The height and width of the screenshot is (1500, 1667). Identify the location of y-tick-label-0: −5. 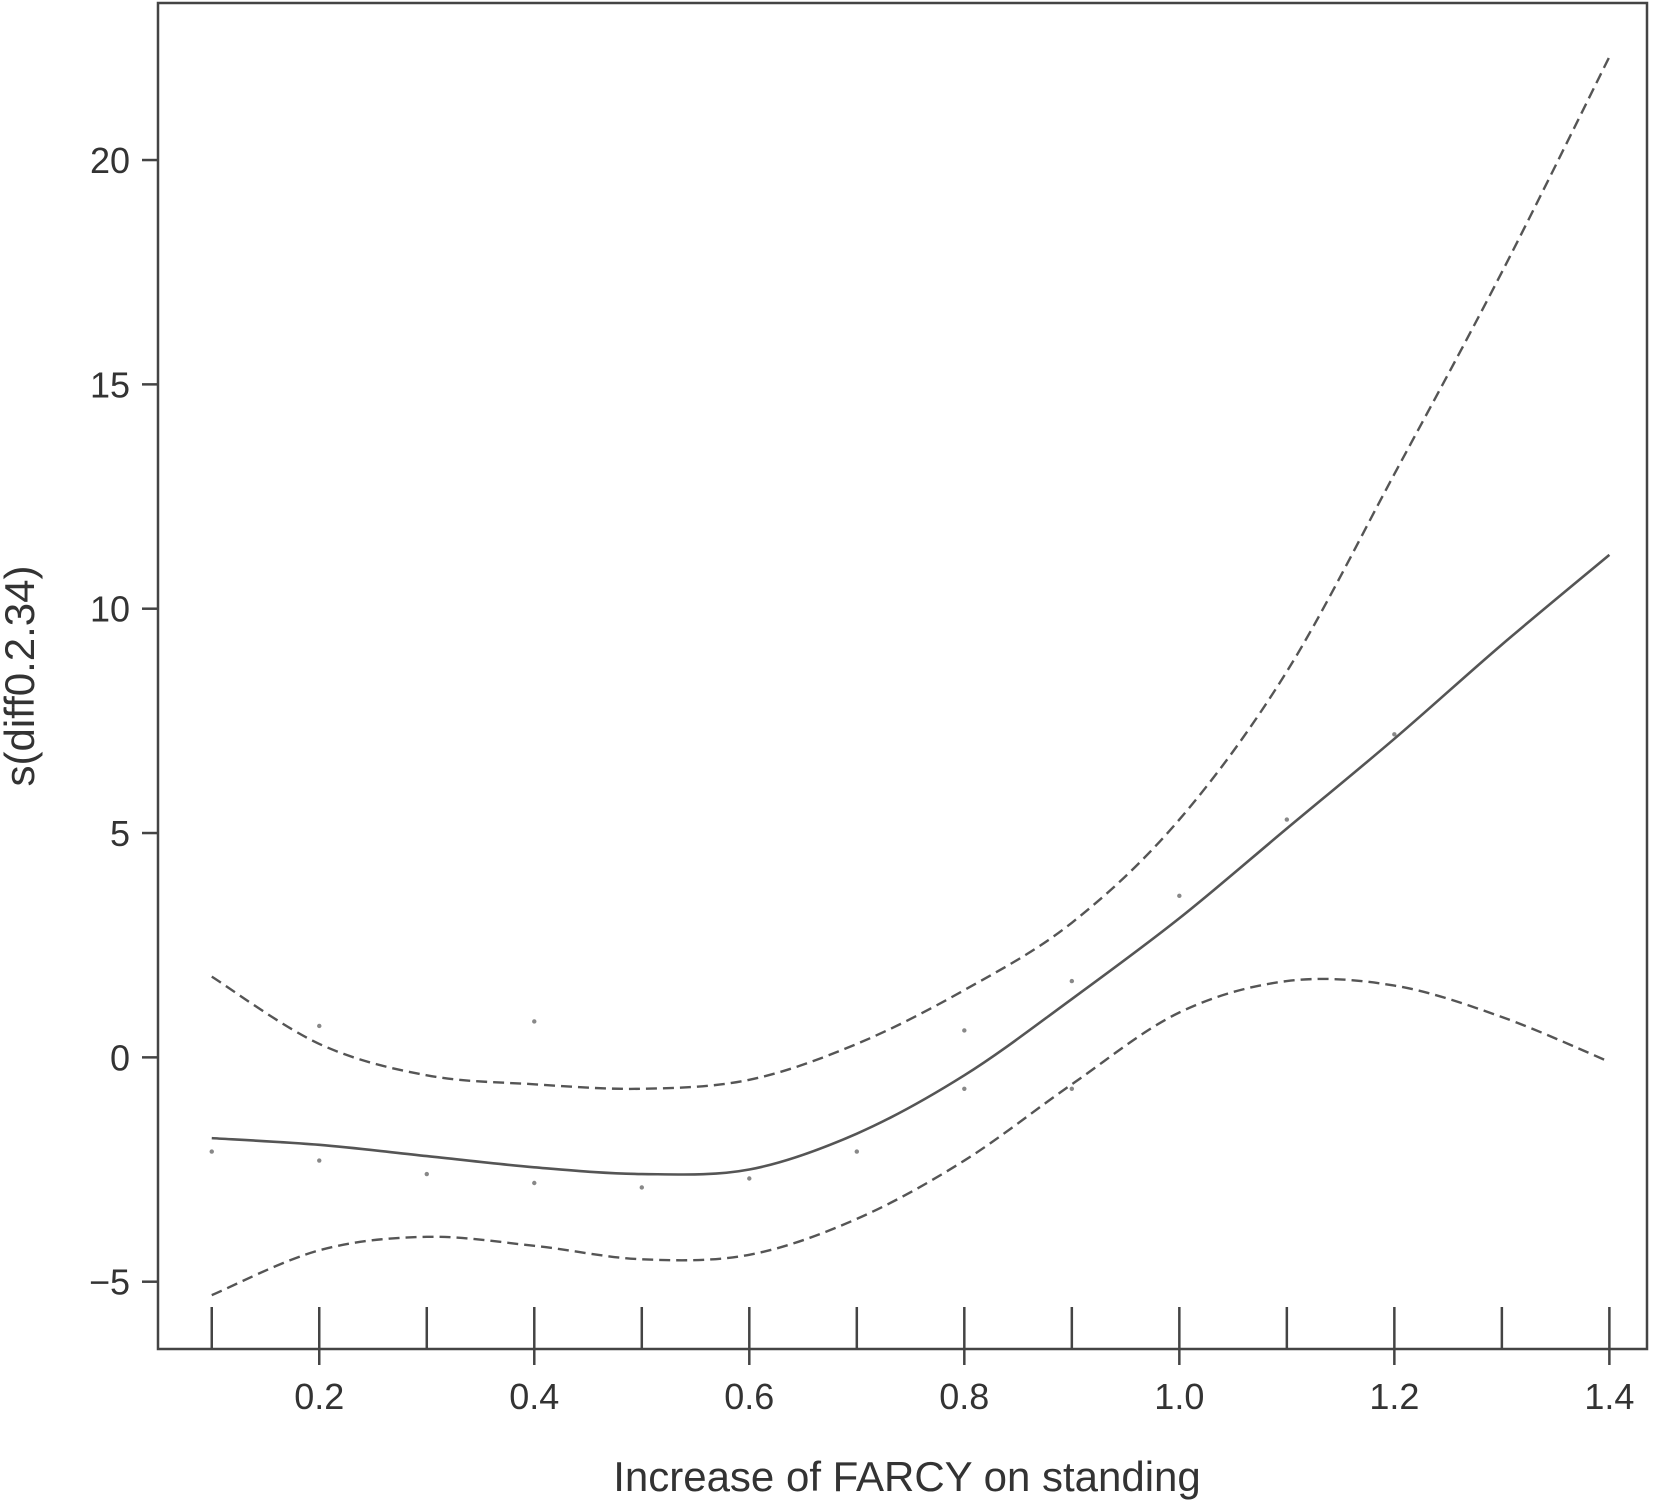
(109, 1282).